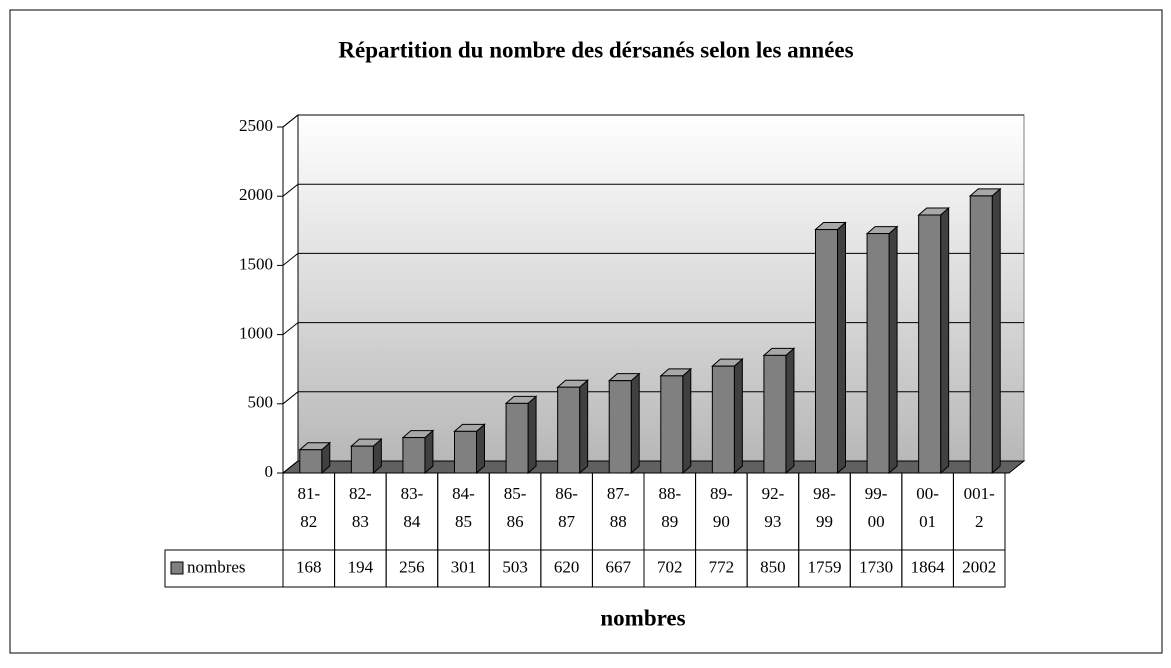 The width and height of the screenshot is (1171, 668). Describe the element at coordinates (464, 566) in the screenshot. I see `data-label: 301` at that location.